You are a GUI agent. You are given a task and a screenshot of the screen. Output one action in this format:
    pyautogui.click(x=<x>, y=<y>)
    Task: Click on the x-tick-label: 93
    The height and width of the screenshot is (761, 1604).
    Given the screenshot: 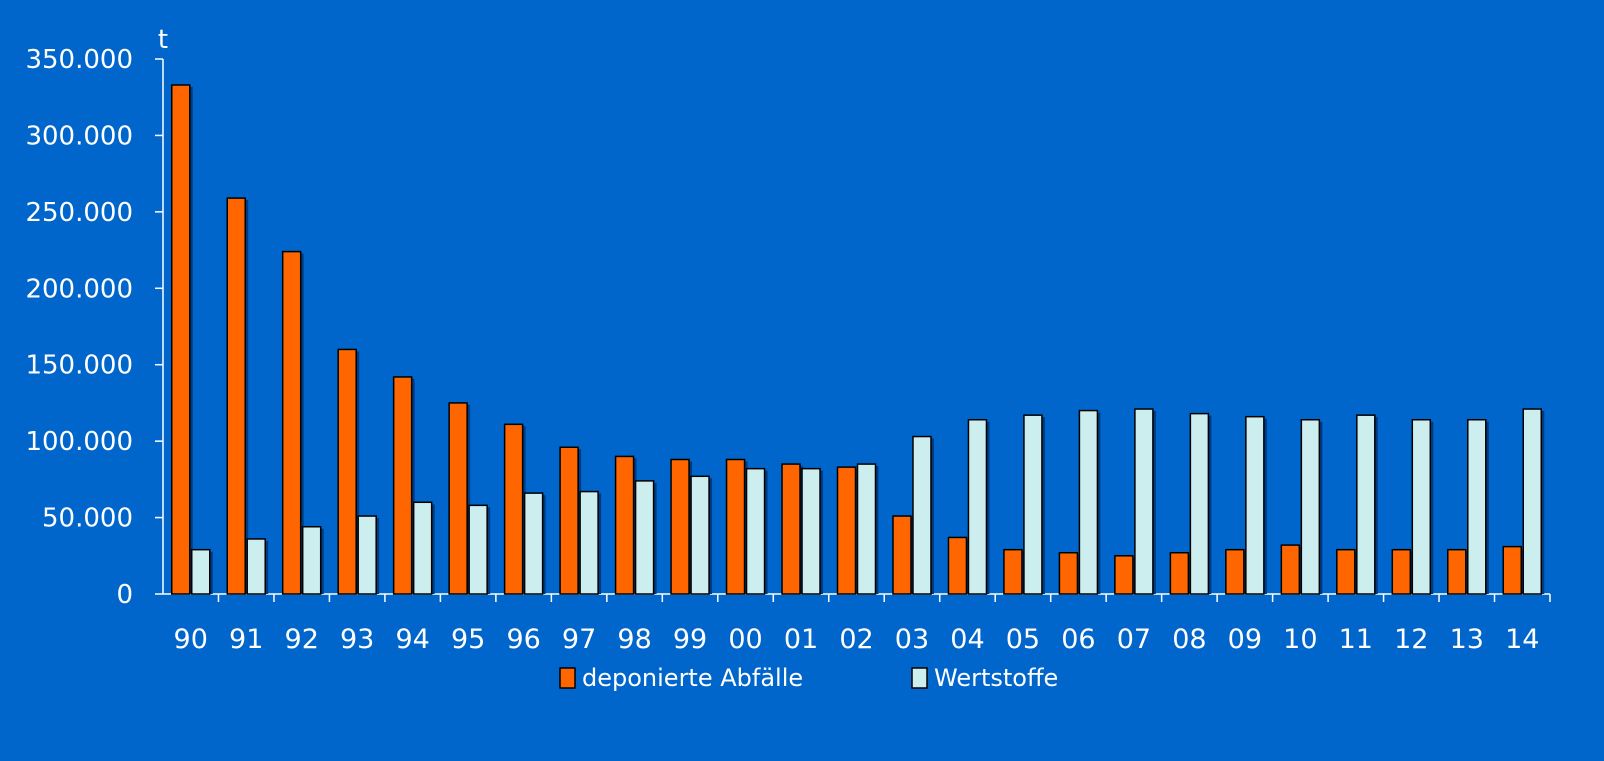 What is the action you would take?
    pyautogui.click(x=357, y=639)
    